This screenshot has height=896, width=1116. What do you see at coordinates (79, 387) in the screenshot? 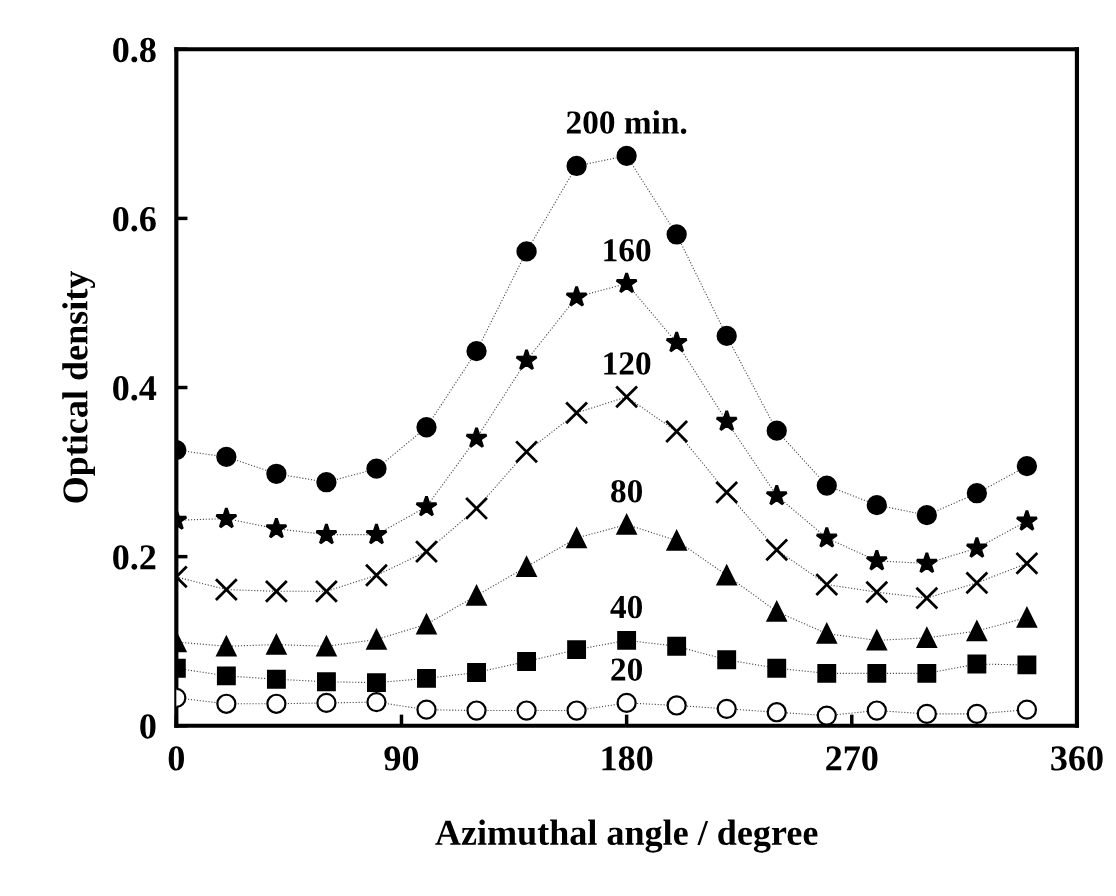
I see `y-axis-title: Optical density` at bounding box center [79, 387].